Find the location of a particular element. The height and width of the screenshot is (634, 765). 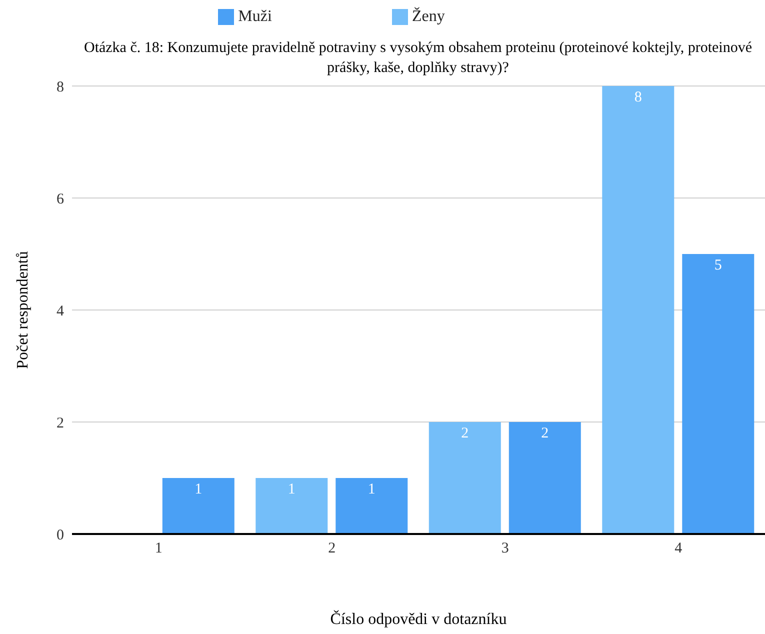

x-tick-label: 2 is located at coordinates (332, 548).